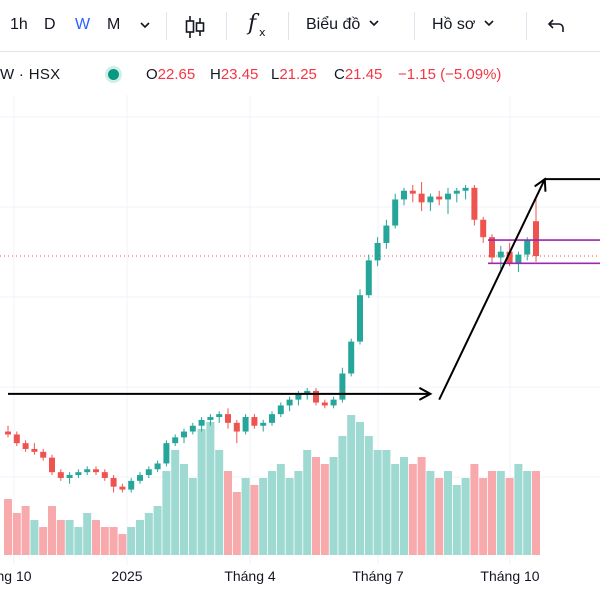  What do you see at coordinates (127, 576) in the screenshot?
I see `x-tick-label: 2025` at bounding box center [127, 576].